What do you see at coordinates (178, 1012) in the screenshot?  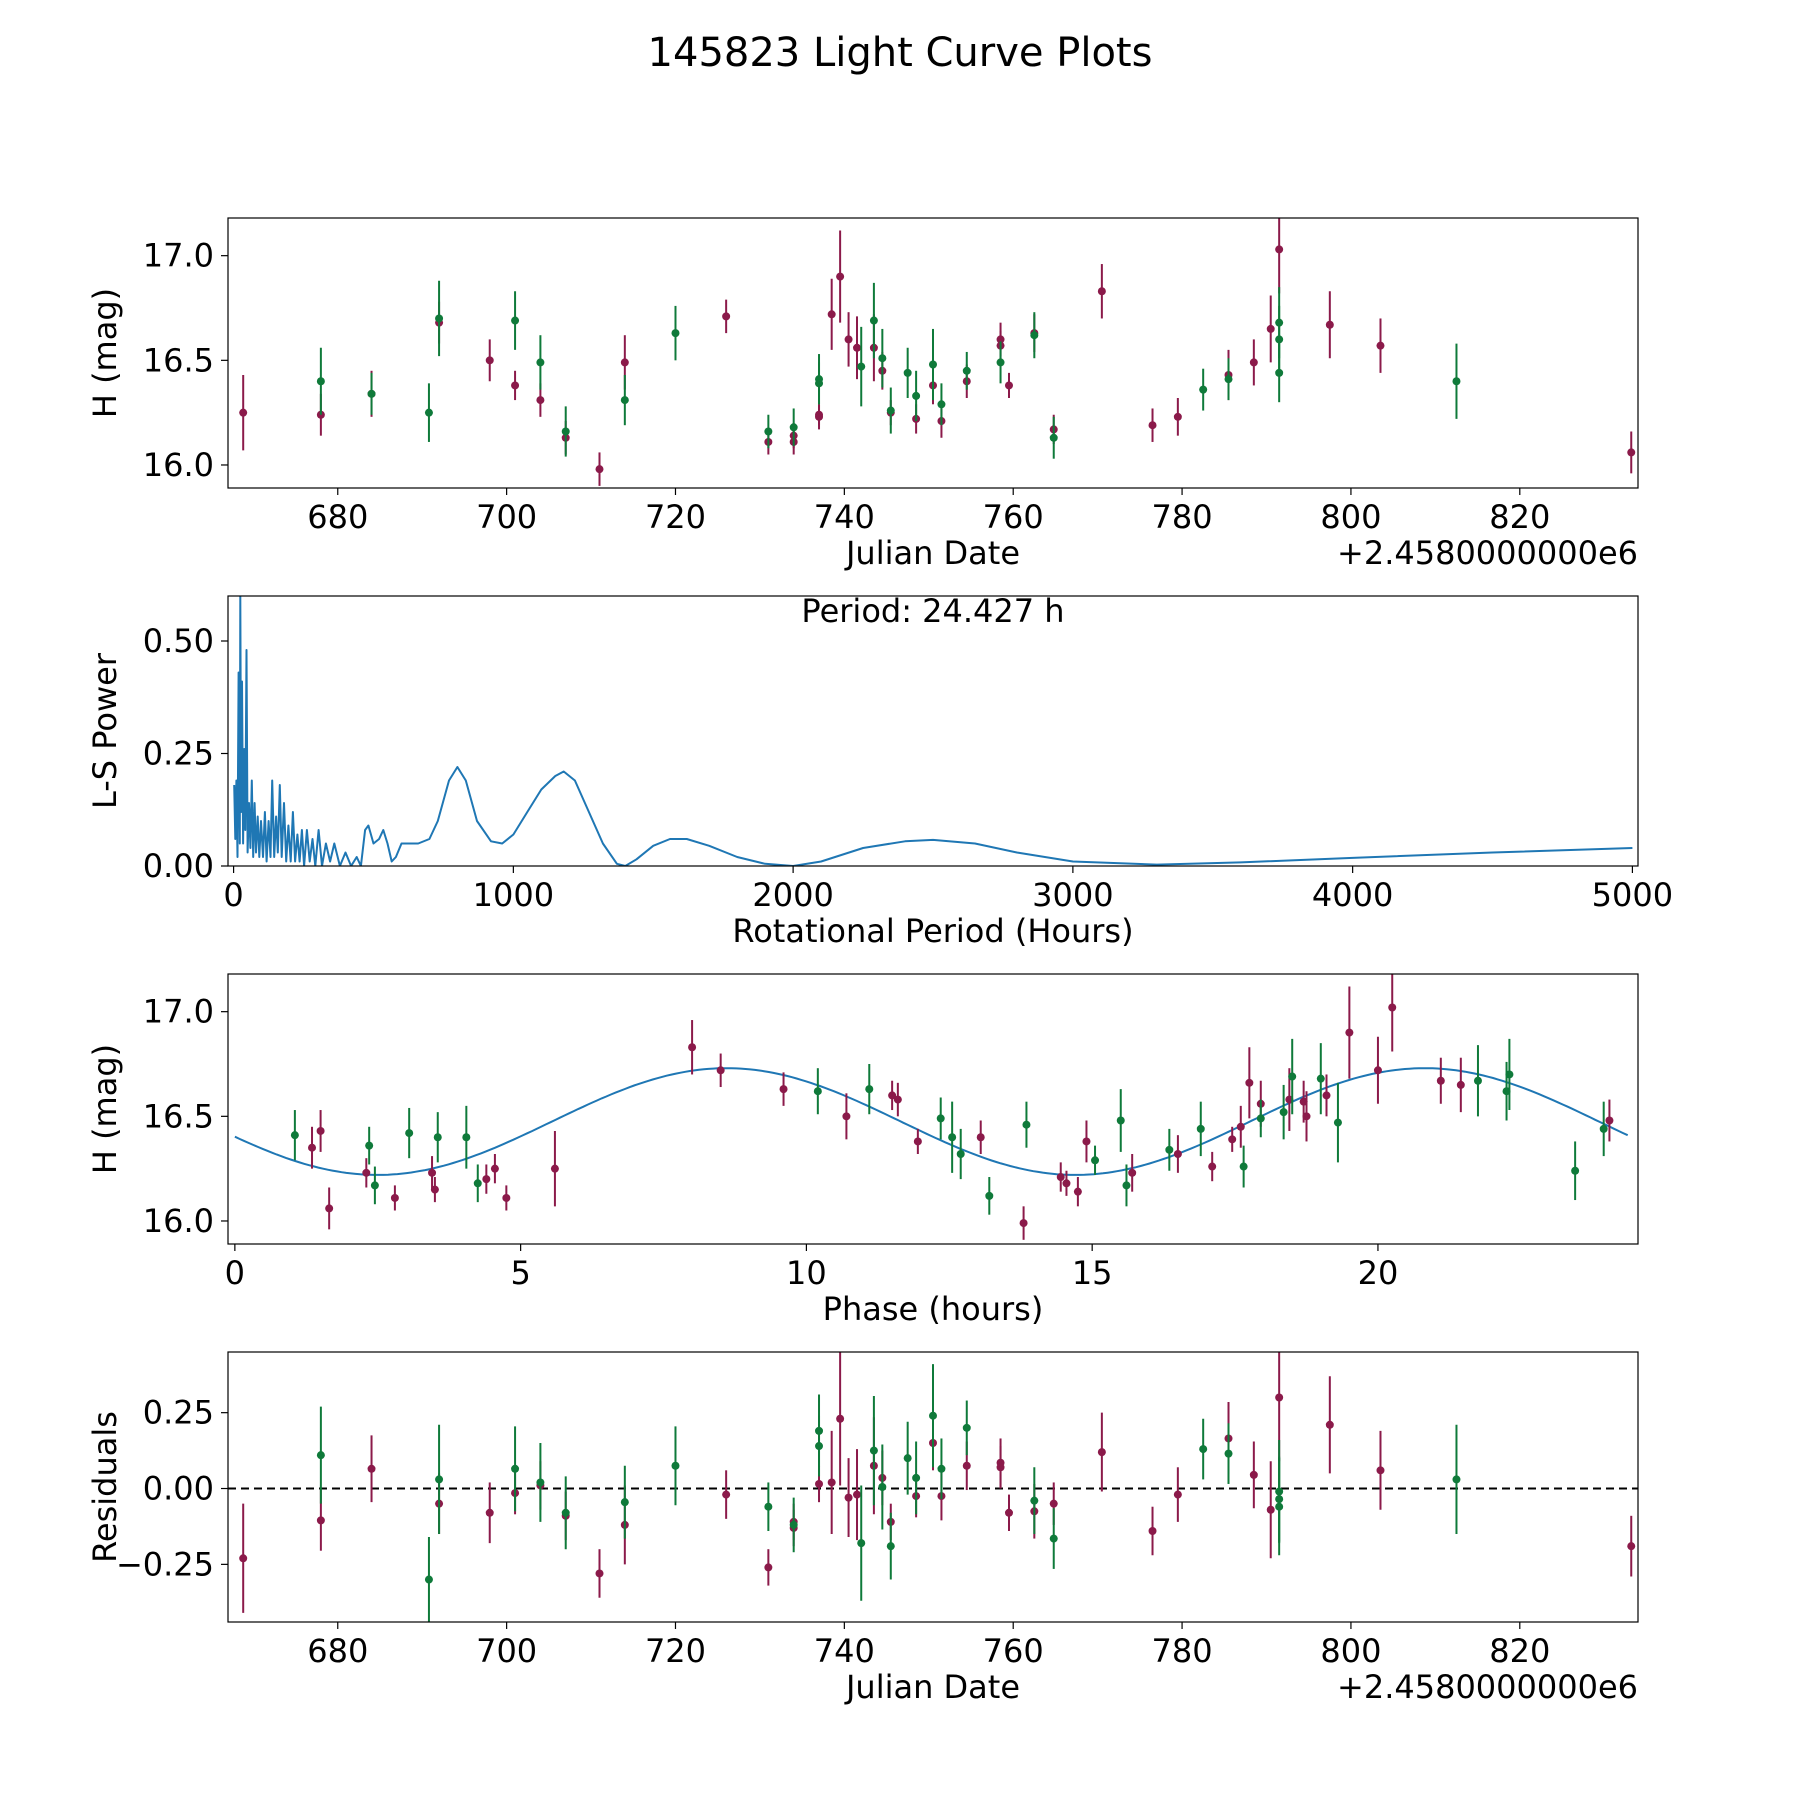 I see `y-tick-label: 17.0` at bounding box center [178, 1012].